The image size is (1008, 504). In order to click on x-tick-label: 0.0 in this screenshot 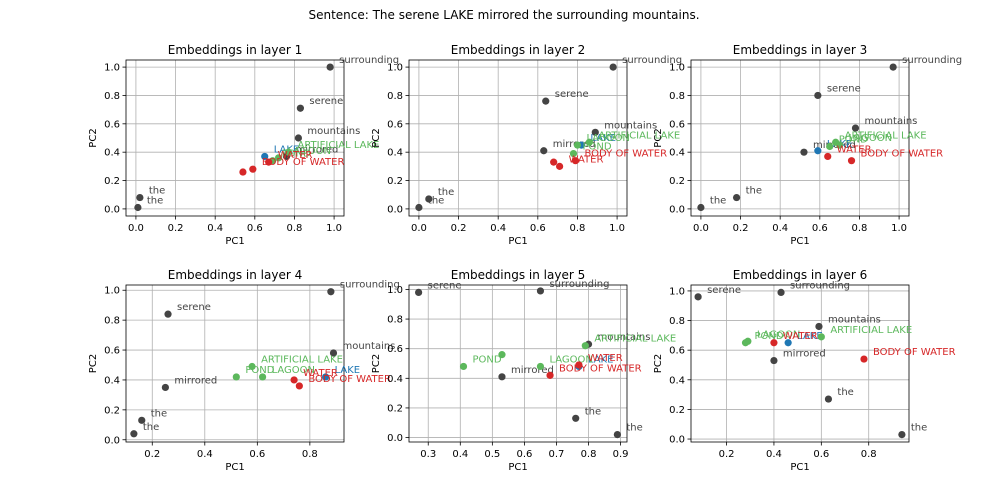, I will do `click(701, 228)`.